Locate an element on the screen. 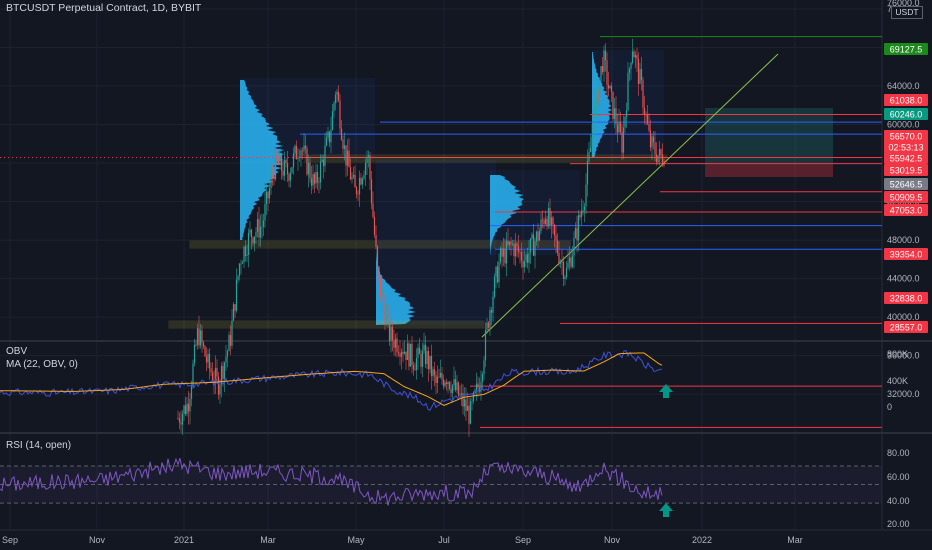 The image size is (932, 550). currency-button: USDT is located at coordinates (907, 12).